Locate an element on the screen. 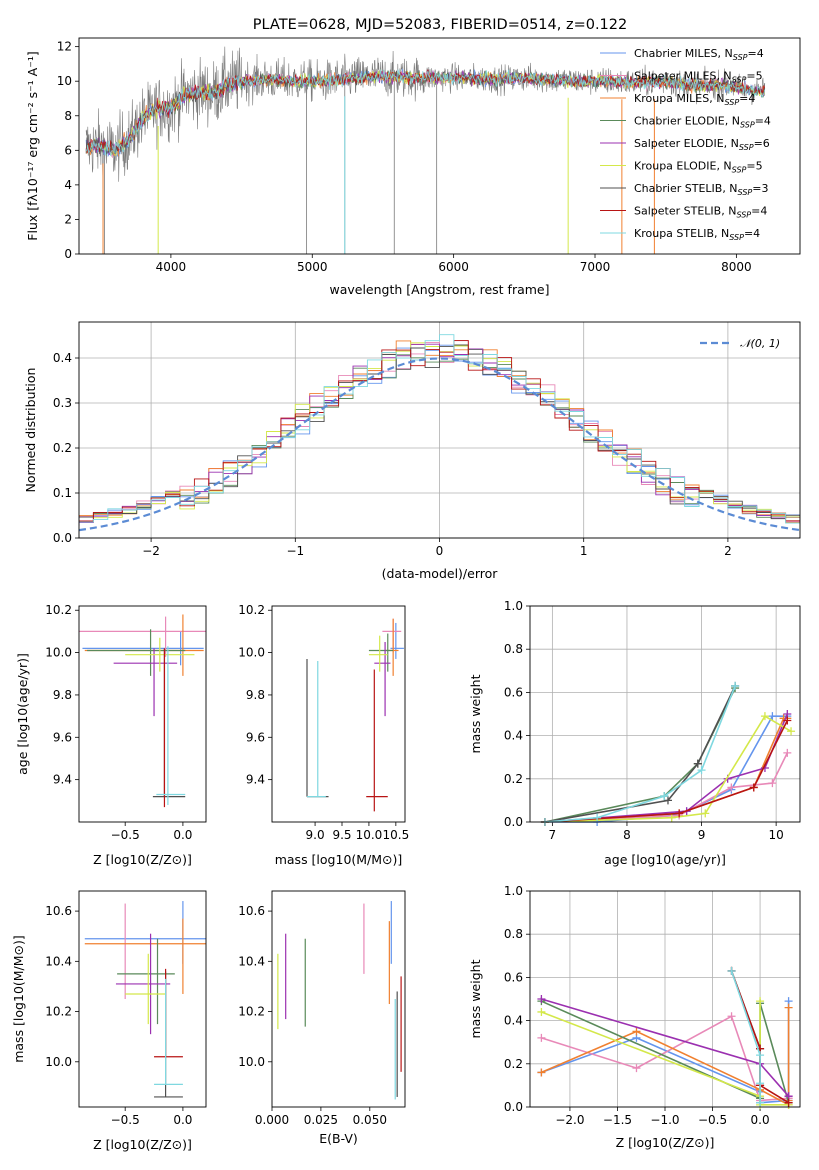 The height and width of the screenshot is (1170, 819). x-tick-label: 2 is located at coordinates (728, 551).